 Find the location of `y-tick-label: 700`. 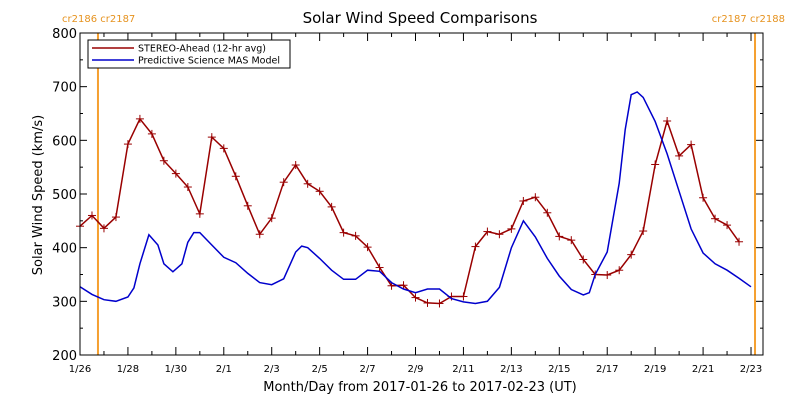

y-tick-label: 700 is located at coordinates (64, 88).